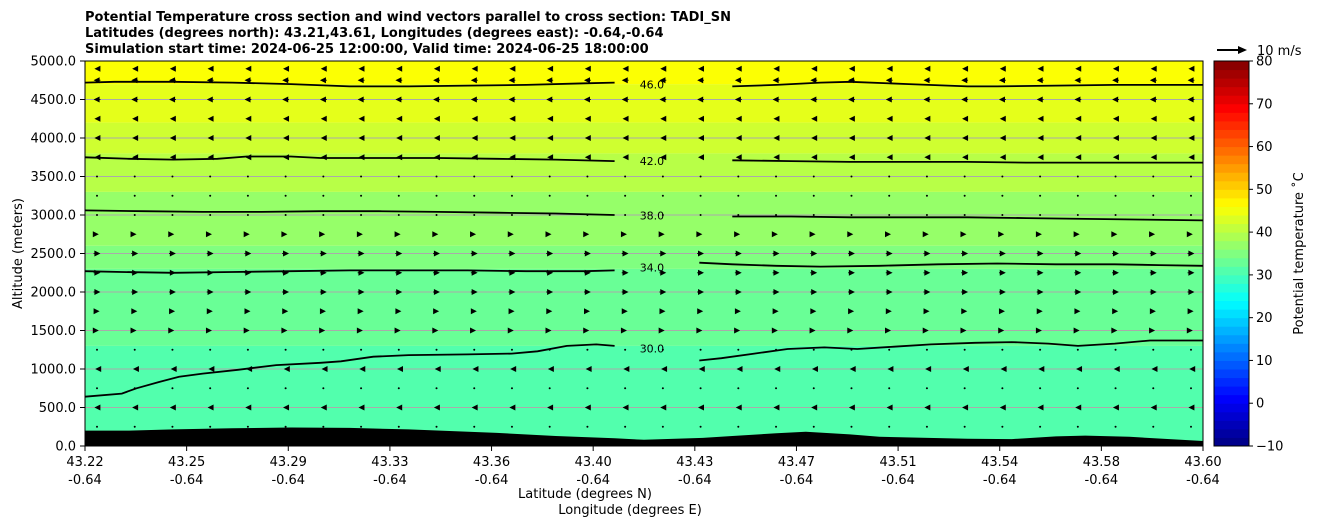 Image resolution: width=1320 pixels, height=526 pixels. Describe the element at coordinates (350, 370) in the screenshot. I see `contour-line` at that location.